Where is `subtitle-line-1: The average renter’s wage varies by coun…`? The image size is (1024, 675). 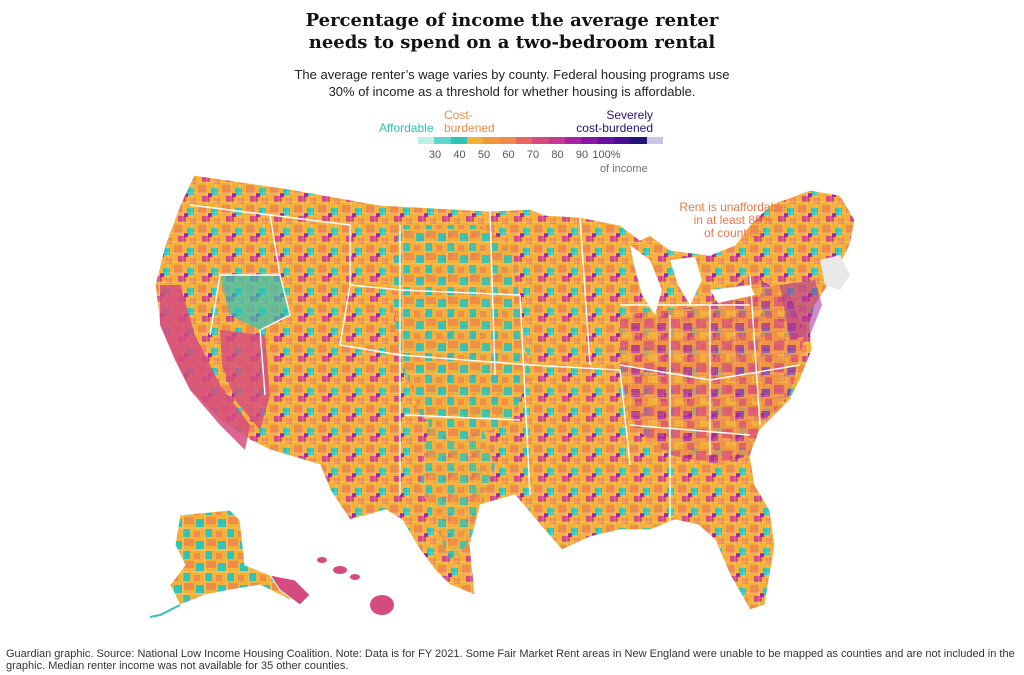
subtitle-line-1: The average renter’s wage varies by coun… is located at coordinates (512, 74).